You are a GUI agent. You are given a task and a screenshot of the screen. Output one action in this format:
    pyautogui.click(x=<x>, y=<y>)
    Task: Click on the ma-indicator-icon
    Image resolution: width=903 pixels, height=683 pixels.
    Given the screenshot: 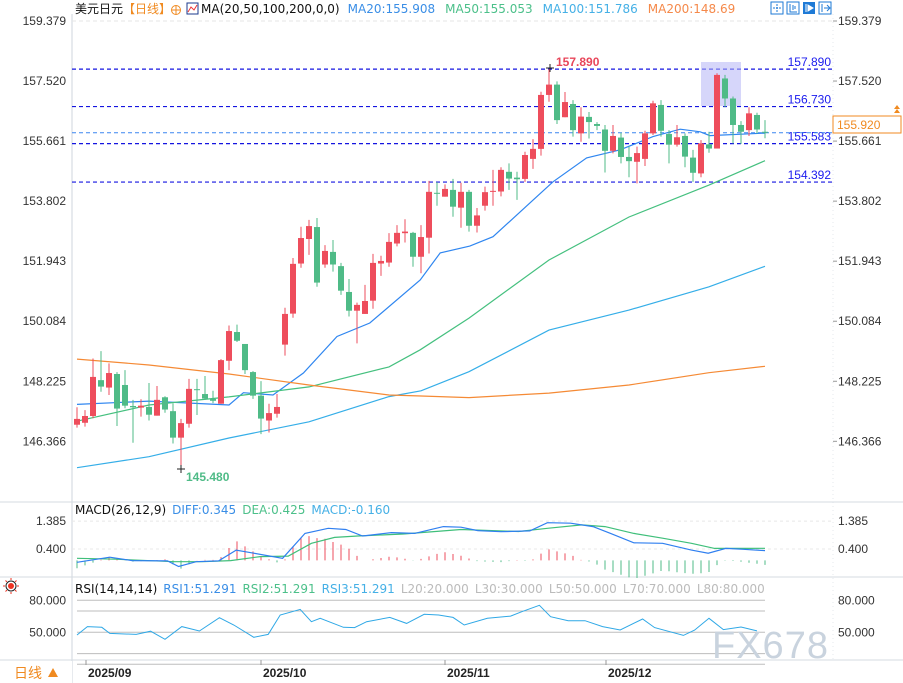 What is the action you would take?
    pyautogui.click(x=192, y=8)
    